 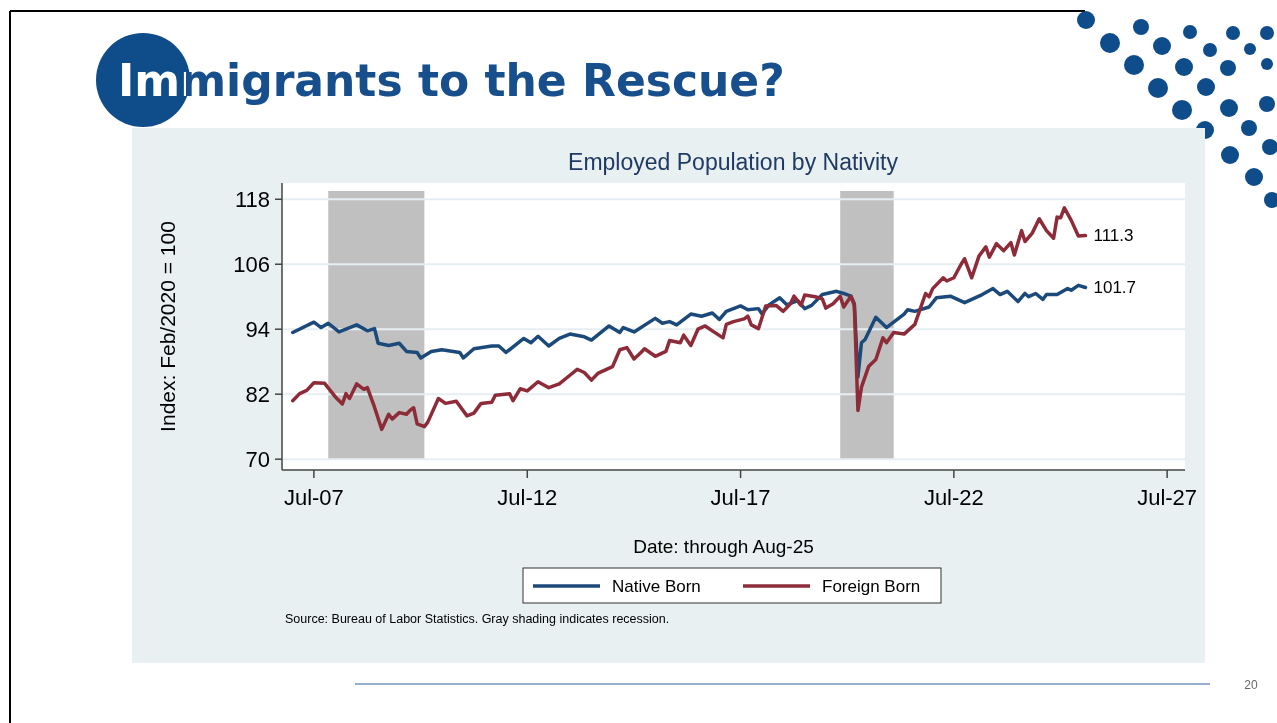 What do you see at coordinates (871, 586) in the screenshot?
I see `legend-label: Foreign Born` at bounding box center [871, 586].